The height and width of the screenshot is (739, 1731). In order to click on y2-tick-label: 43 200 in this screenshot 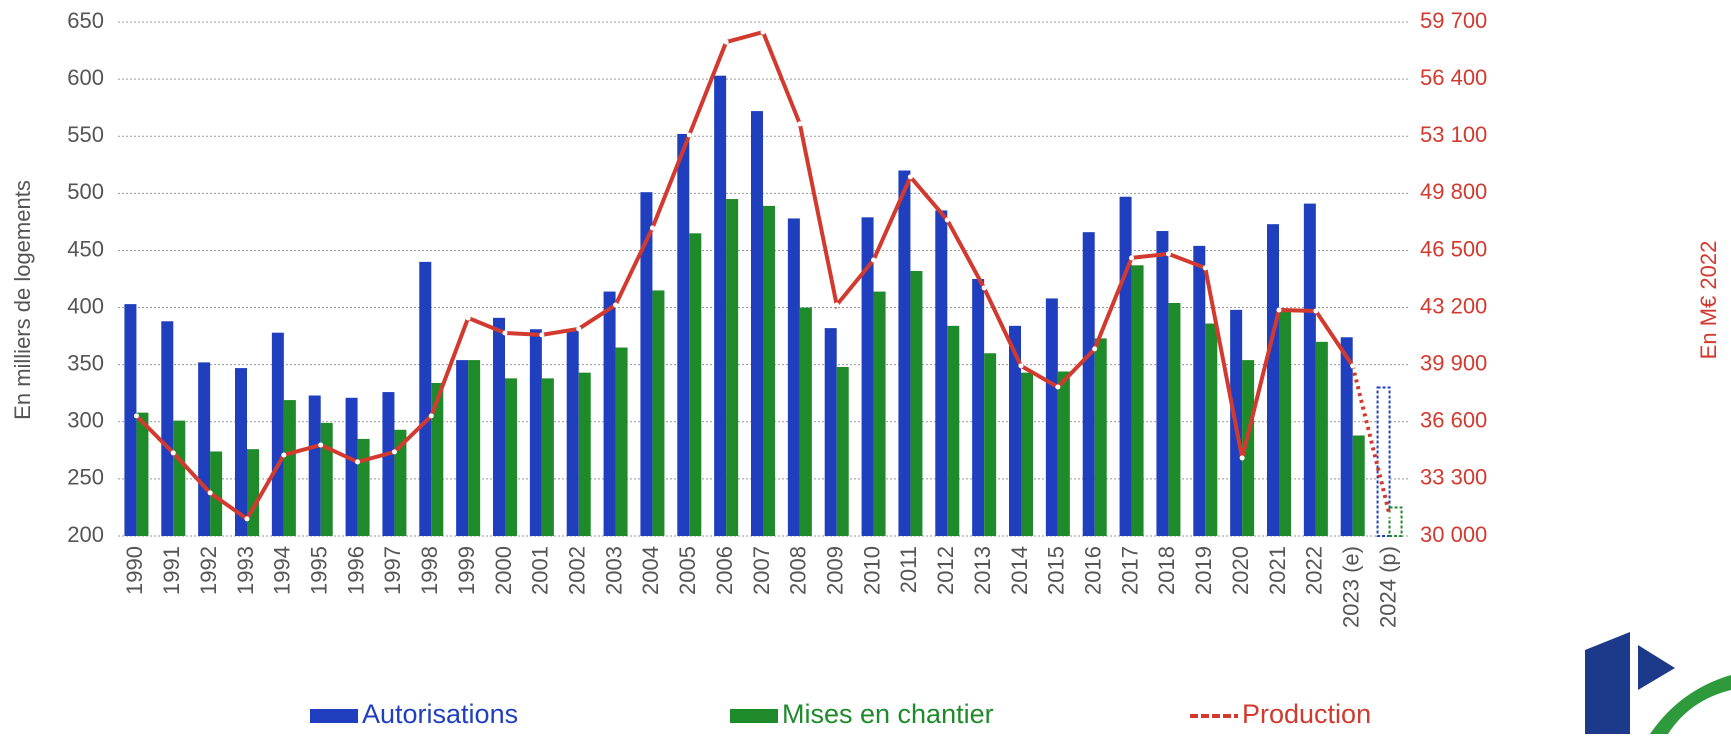, I will do `click(1453, 305)`.